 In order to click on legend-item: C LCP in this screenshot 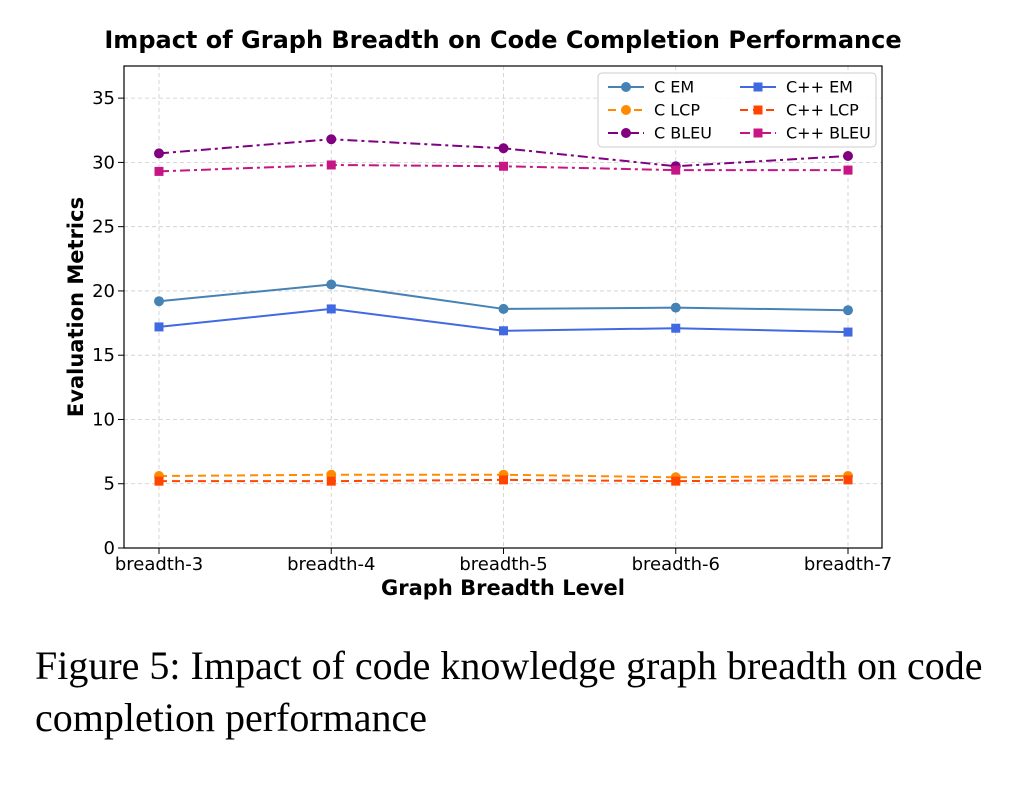, I will do `click(654, 110)`.